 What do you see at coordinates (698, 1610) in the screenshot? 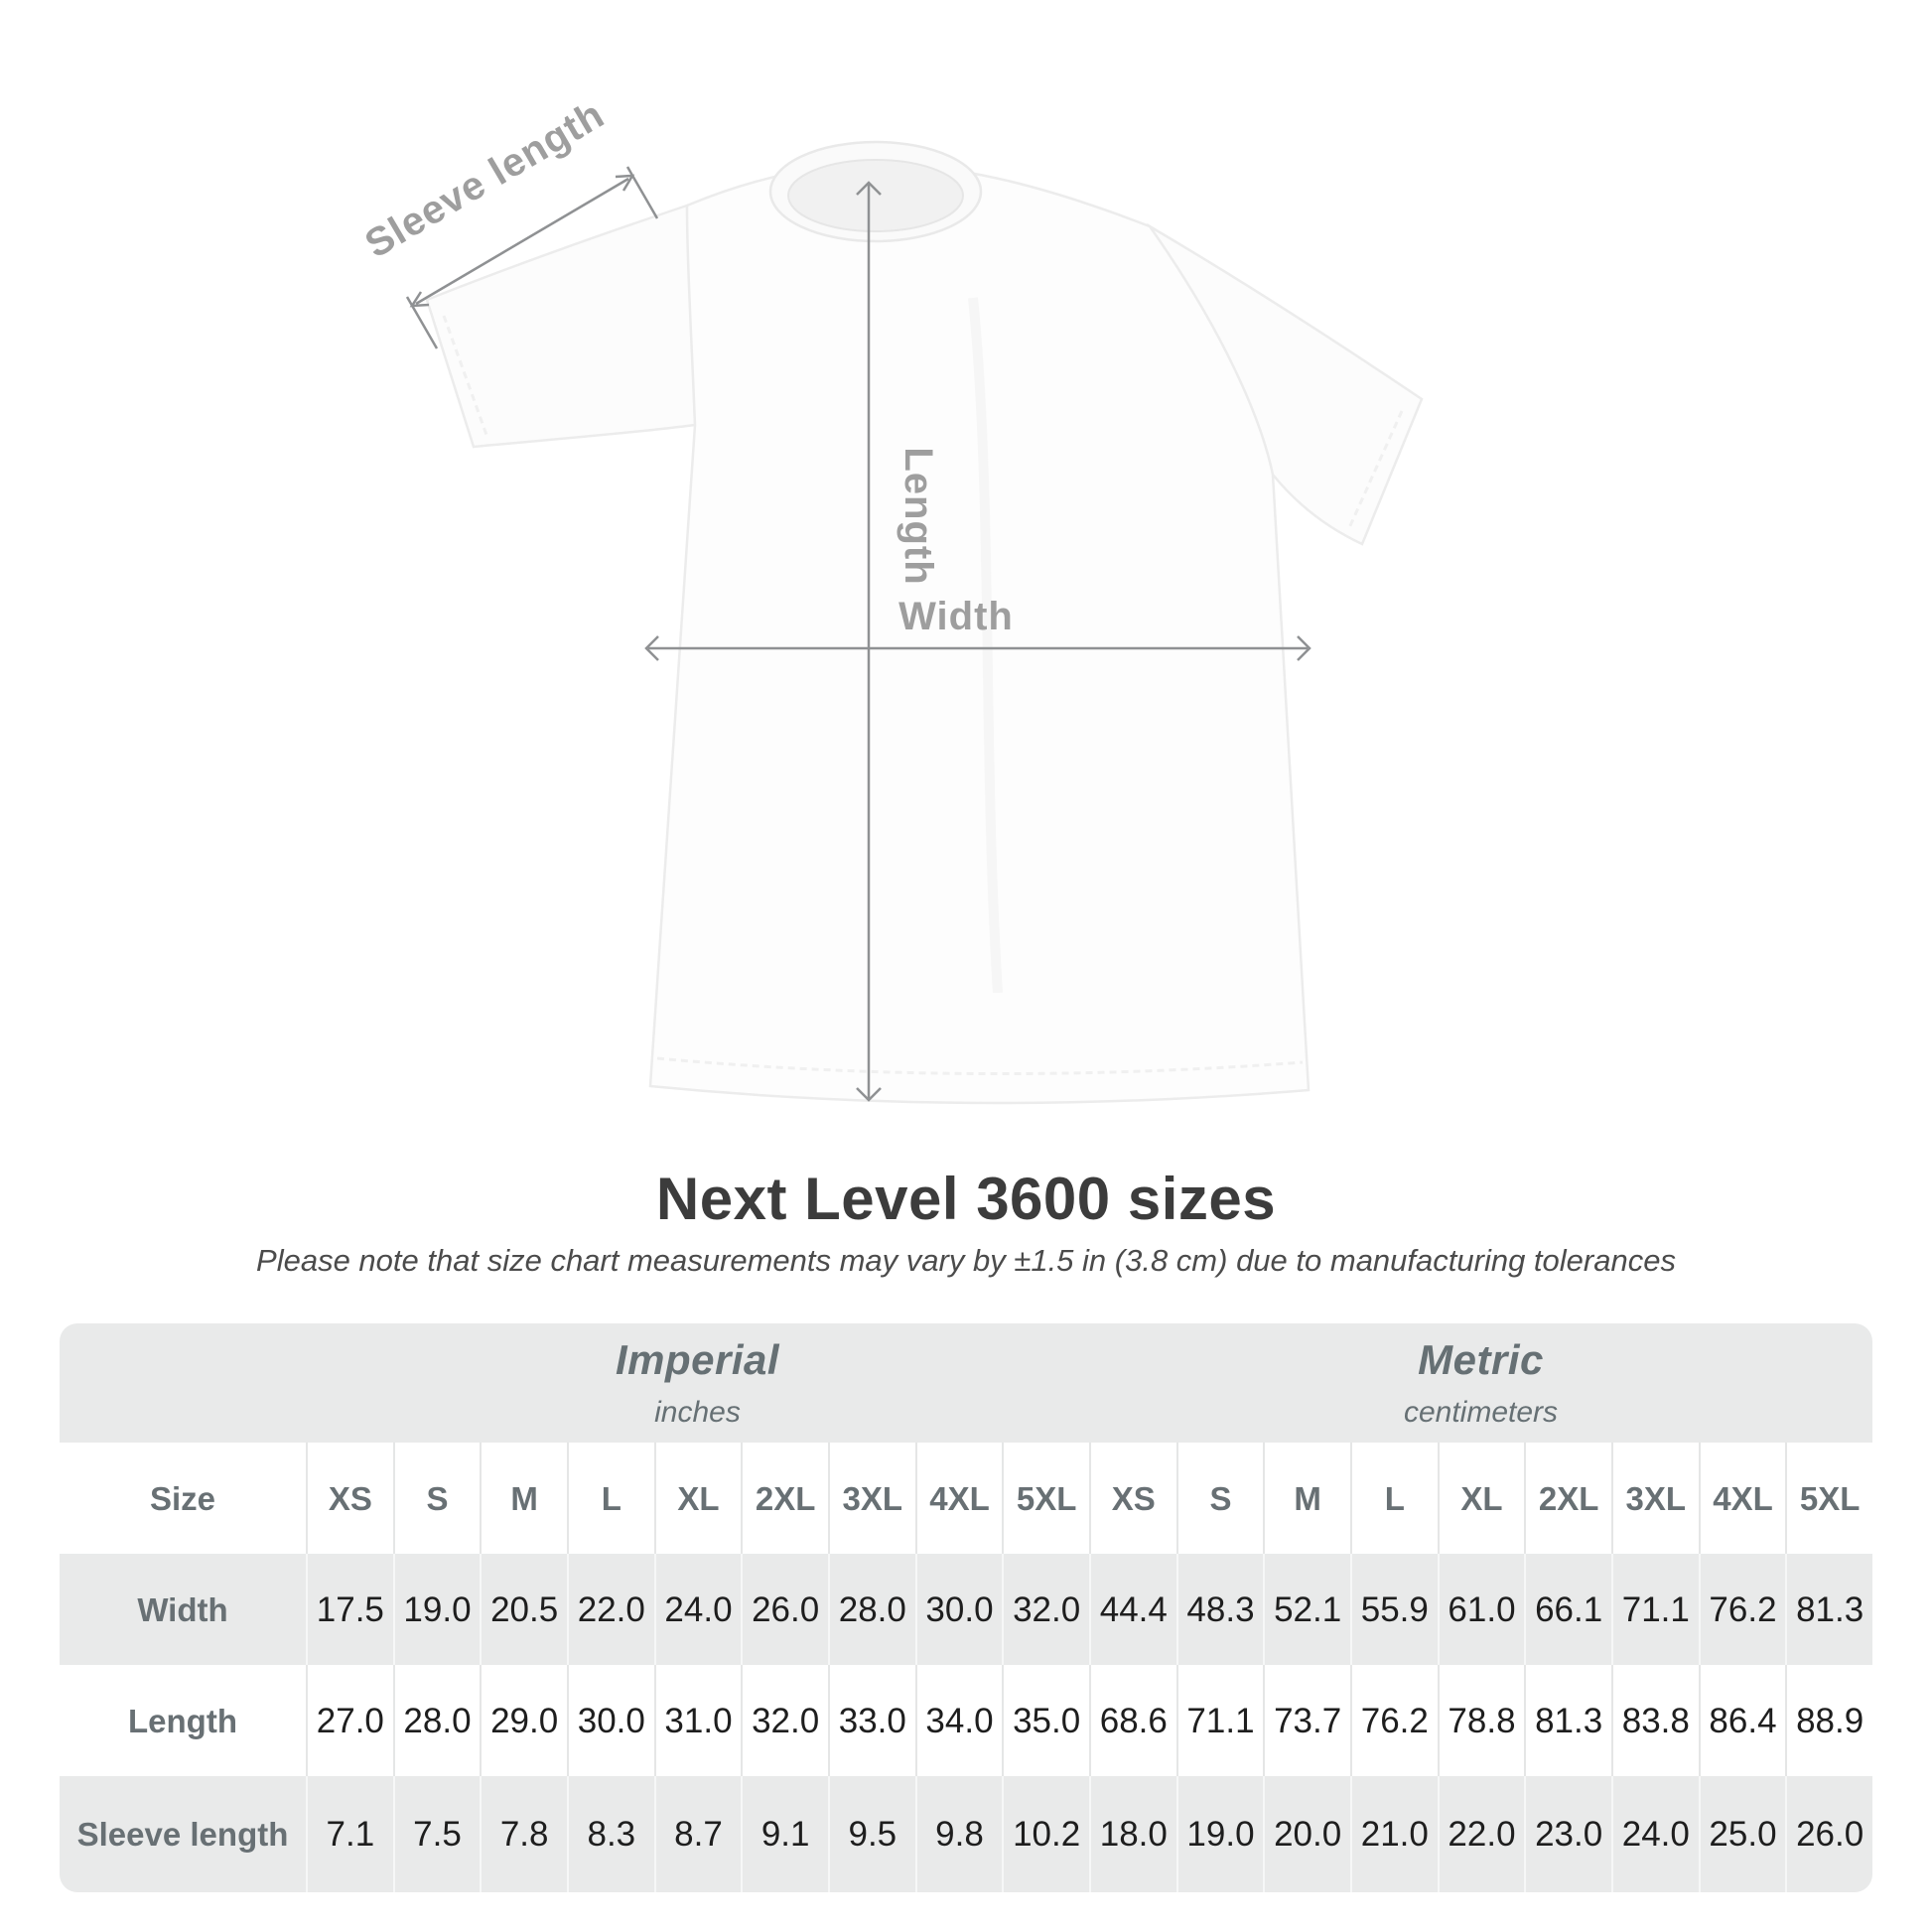
I see `value-cell: 24.0` at bounding box center [698, 1610].